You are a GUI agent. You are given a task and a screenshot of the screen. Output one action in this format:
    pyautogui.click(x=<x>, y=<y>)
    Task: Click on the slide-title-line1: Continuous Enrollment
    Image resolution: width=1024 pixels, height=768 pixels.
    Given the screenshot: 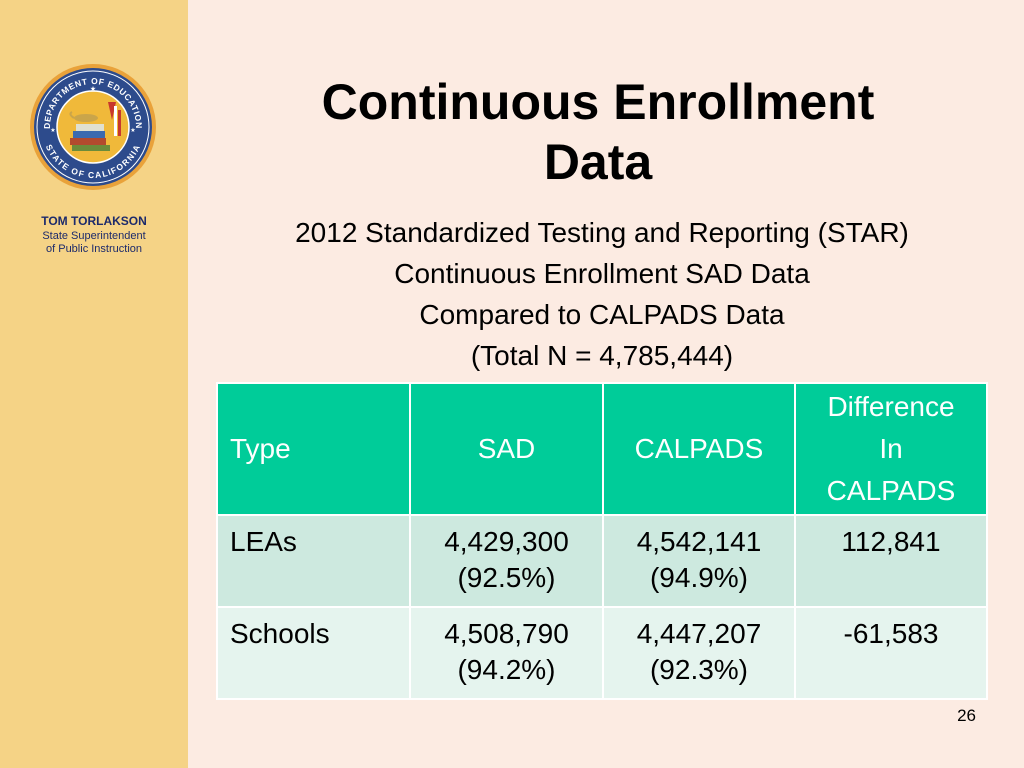 What is the action you would take?
    pyautogui.click(x=598, y=102)
    